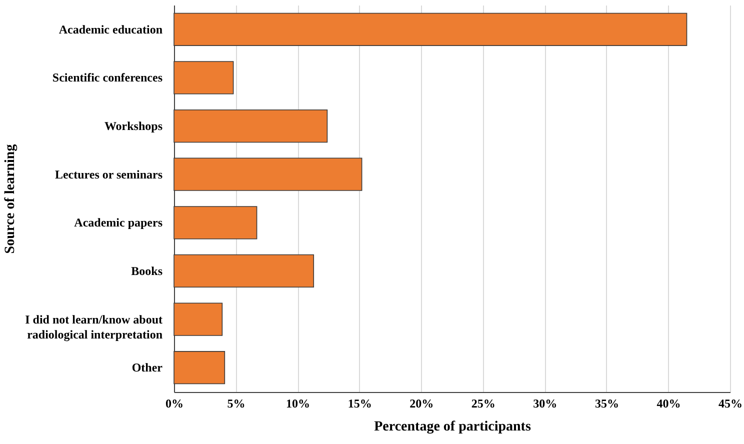 Image resolution: width=744 pixels, height=444 pixels. What do you see at coordinates (110, 29) in the screenshot?
I see `y-tick-label: Academic education` at bounding box center [110, 29].